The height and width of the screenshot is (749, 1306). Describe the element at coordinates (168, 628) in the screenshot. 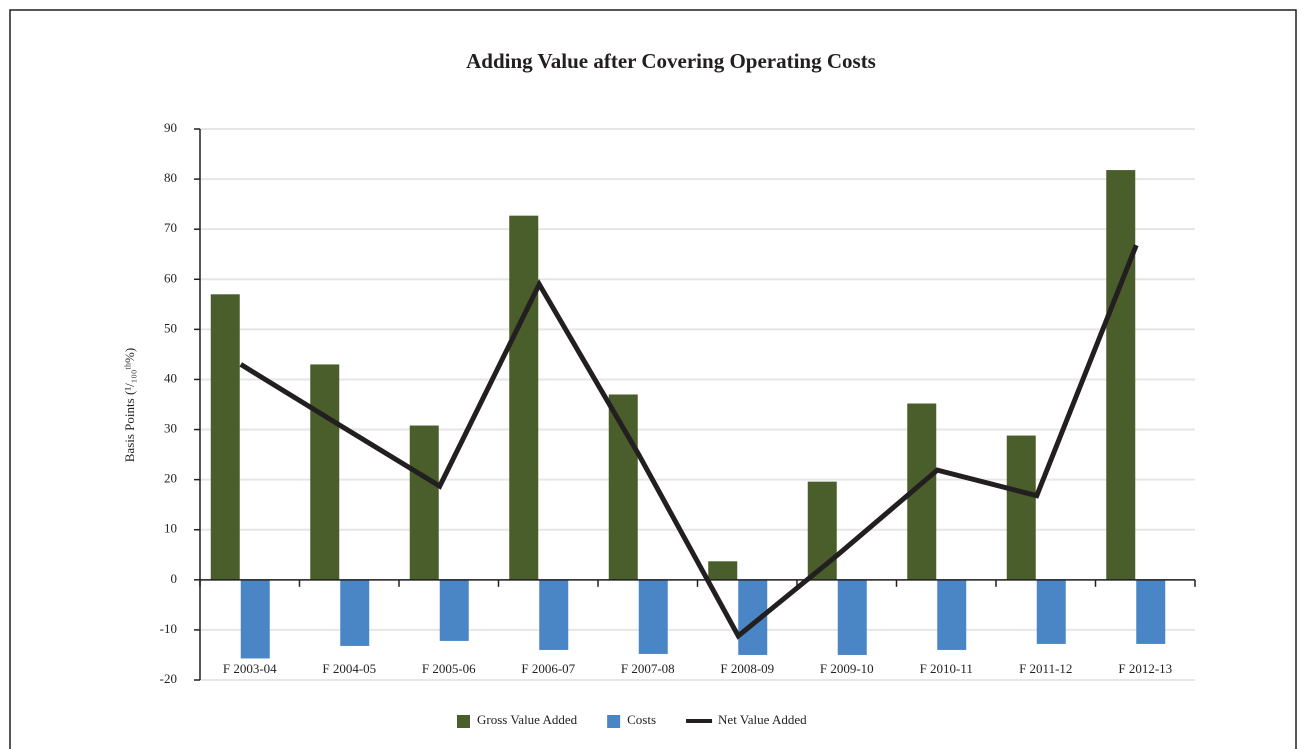

I see `y-tick-label: -10` at that location.